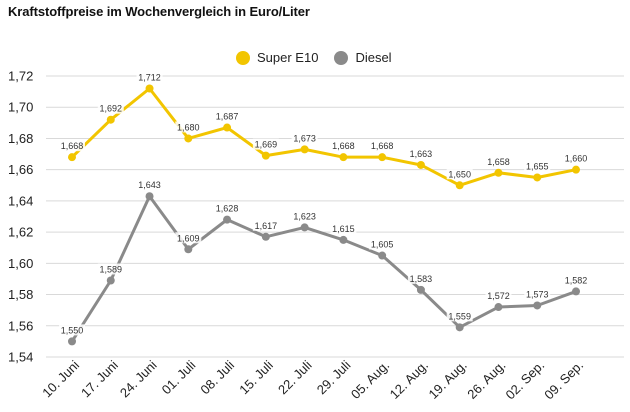 This screenshot has width=630, height=412. I want to click on data-label: 1,663, so click(421, 154).